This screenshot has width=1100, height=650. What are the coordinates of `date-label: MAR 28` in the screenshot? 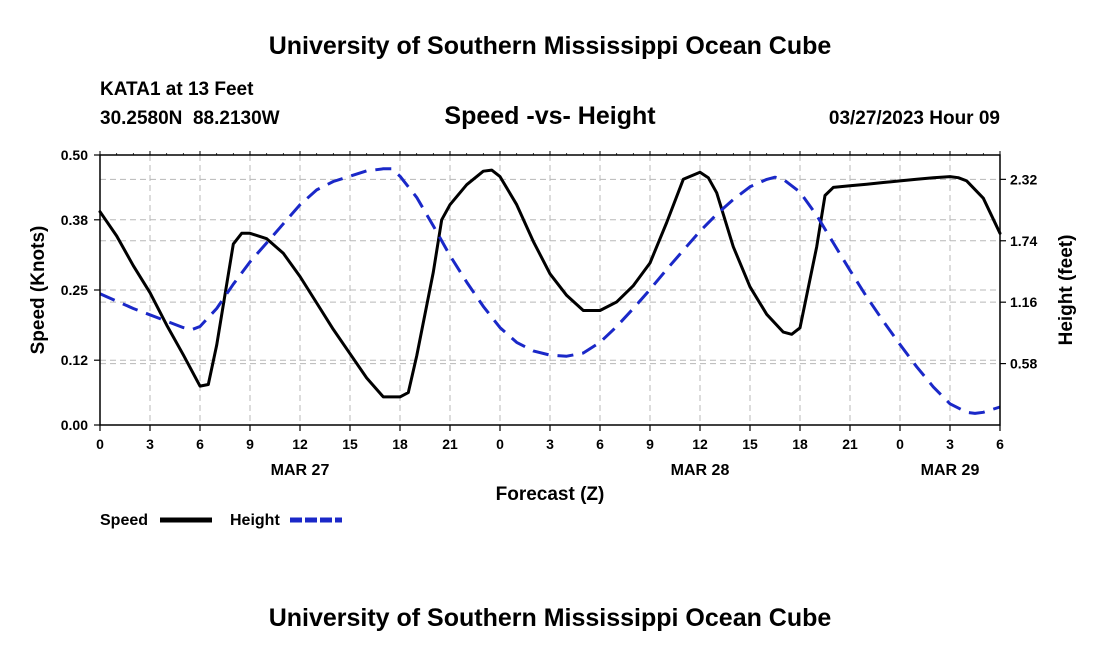 It's located at (700, 470).